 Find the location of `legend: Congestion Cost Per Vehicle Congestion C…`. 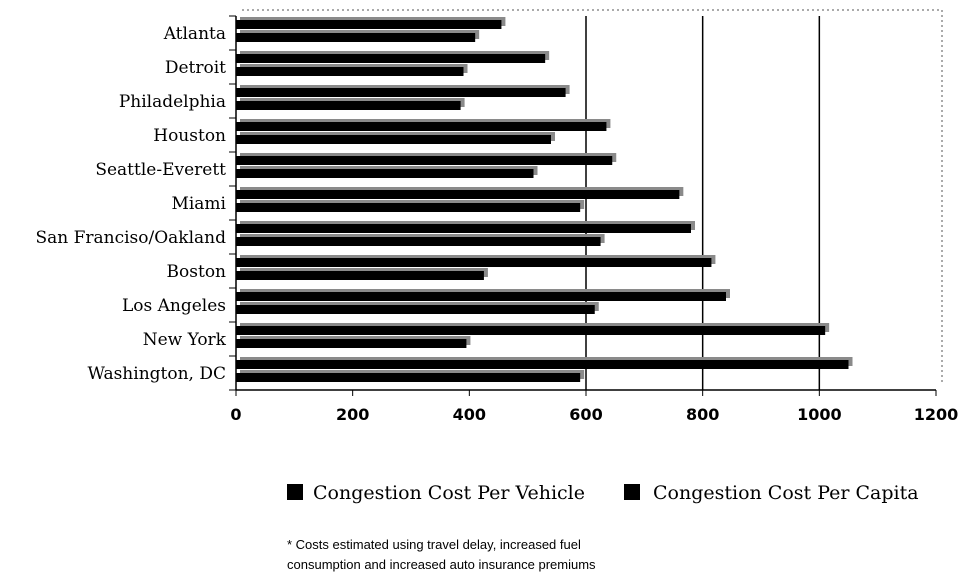

legend: Congestion Cost Per Vehicle Congestion C… is located at coordinates (603, 493).